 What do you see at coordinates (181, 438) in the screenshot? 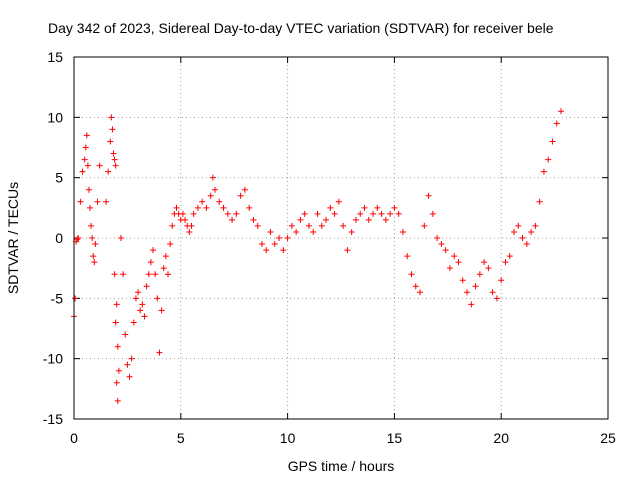
I see `x-tick-label: 5` at bounding box center [181, 438].